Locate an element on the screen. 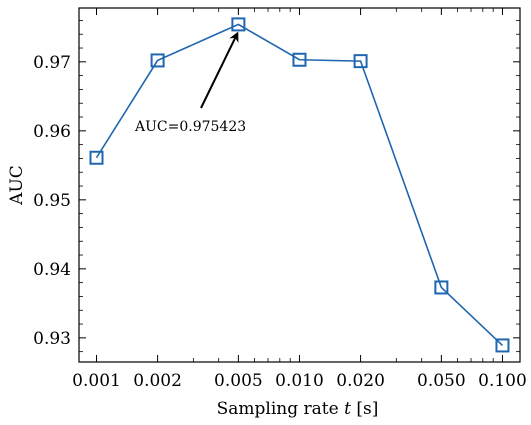 Image resolution: width=531 pixels, height=425 pixels. x-tick-label: 0.005 is located at coordinates (238, 381).